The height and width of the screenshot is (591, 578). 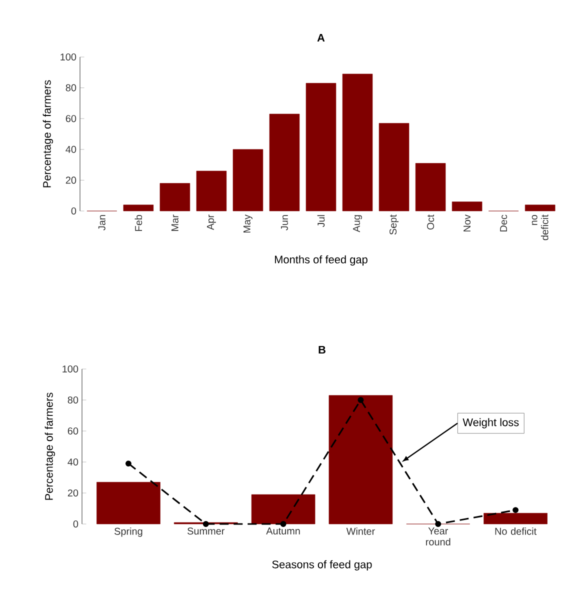 What do you see at coordinates (430, 222) in the screenshot?
I see `x-tick-label: Oct` at bounding box center [430, 222].